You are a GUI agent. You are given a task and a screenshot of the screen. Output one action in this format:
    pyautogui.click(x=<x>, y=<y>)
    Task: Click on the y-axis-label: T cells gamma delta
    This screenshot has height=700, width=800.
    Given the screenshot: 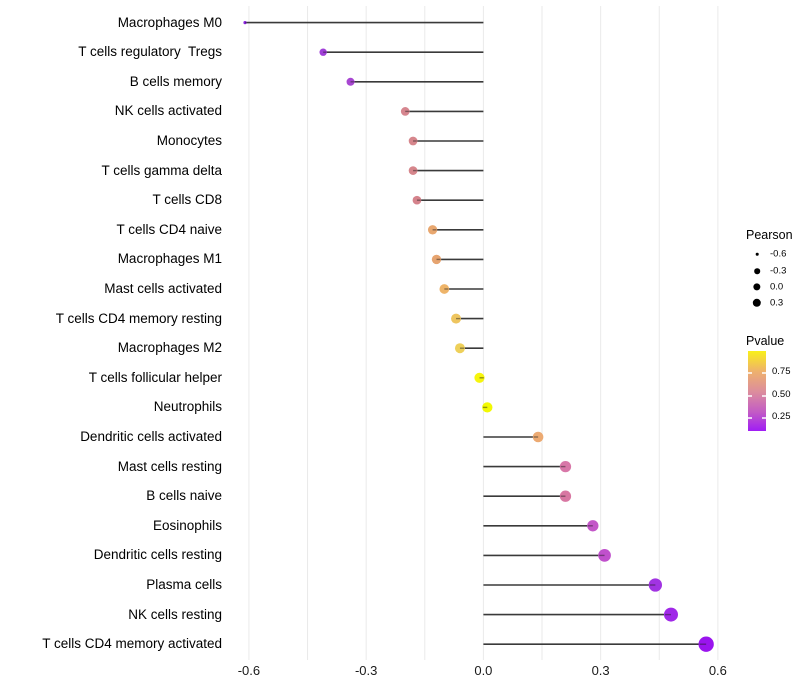 What is the action you would take?
    pyautogui.click(x=161, y=170)
    